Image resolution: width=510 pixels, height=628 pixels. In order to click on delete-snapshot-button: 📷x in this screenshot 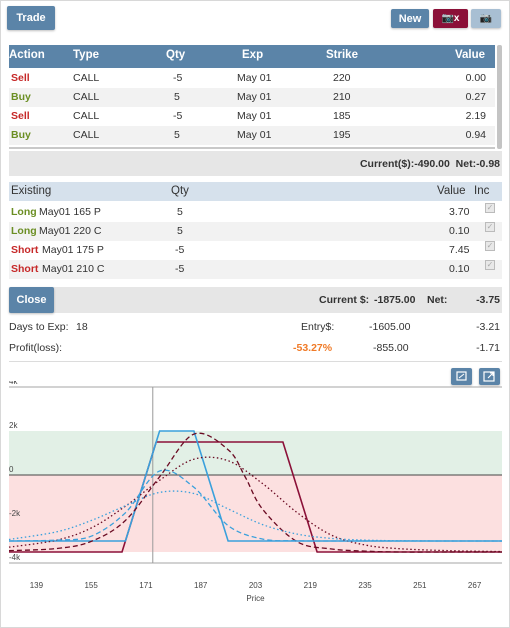, I will do `click(450, 18)`.